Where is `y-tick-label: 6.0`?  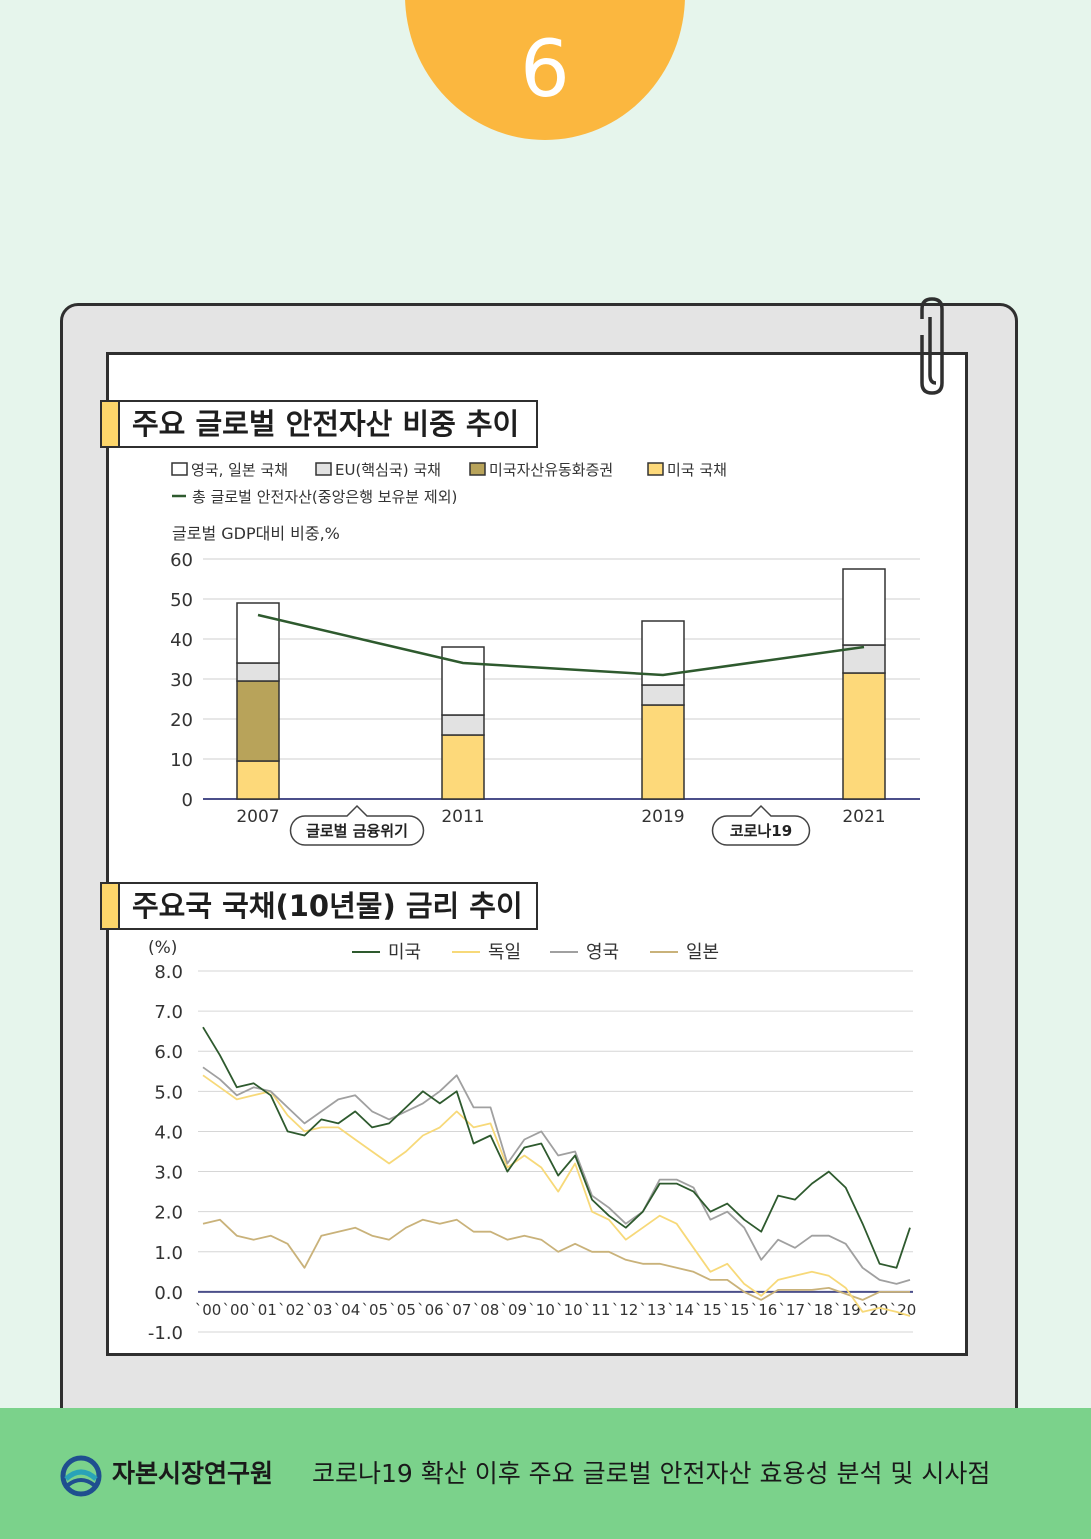 y-tick-label: 6.0 is located at coordinates (168, 1052).